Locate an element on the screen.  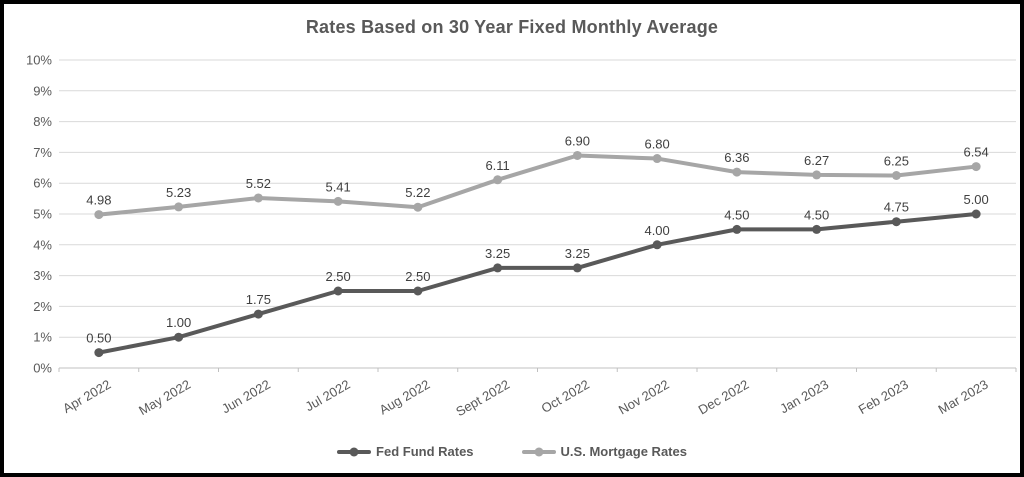
y-axis-tick-label: 4% is located at coordinates (42, 244).